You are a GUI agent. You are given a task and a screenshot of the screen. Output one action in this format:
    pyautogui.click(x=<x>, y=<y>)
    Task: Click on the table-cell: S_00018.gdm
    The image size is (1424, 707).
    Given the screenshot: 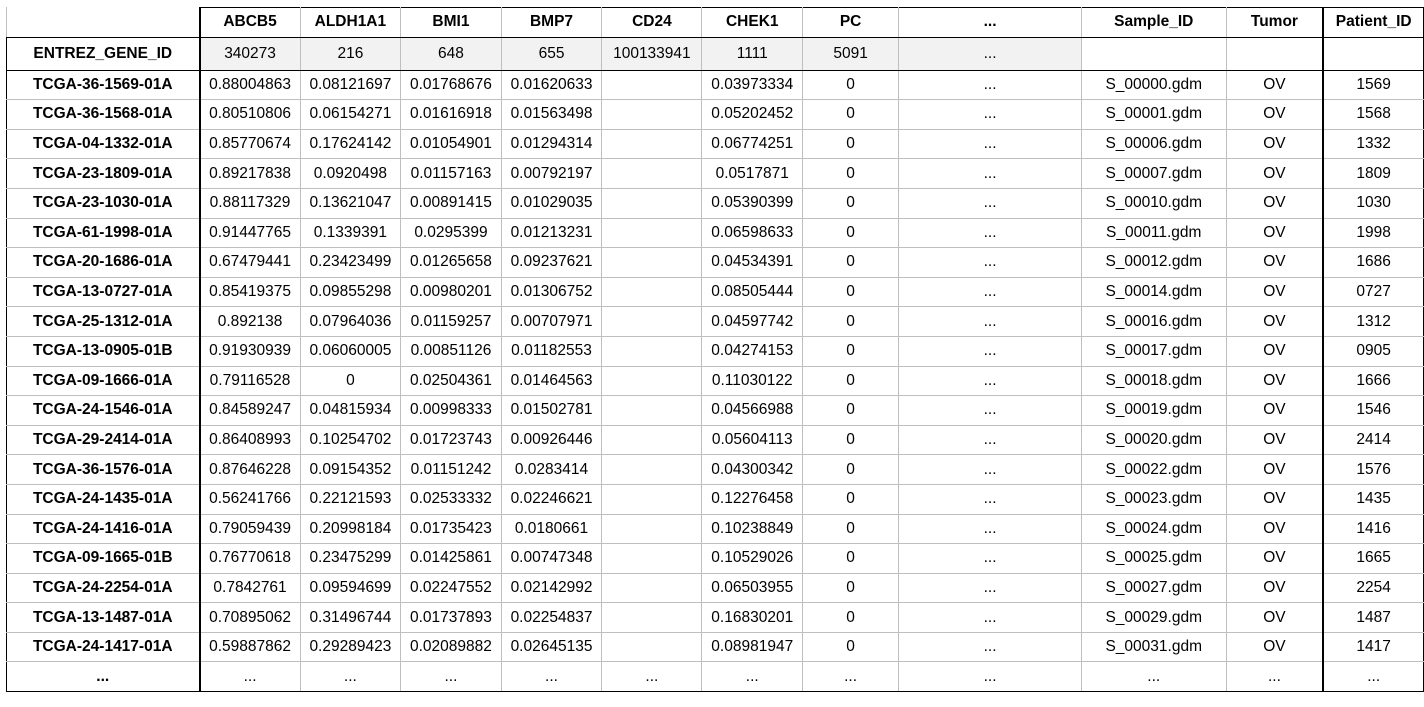 What is the action you would take?
    pyautogui.click(x=1153, y=381)
    